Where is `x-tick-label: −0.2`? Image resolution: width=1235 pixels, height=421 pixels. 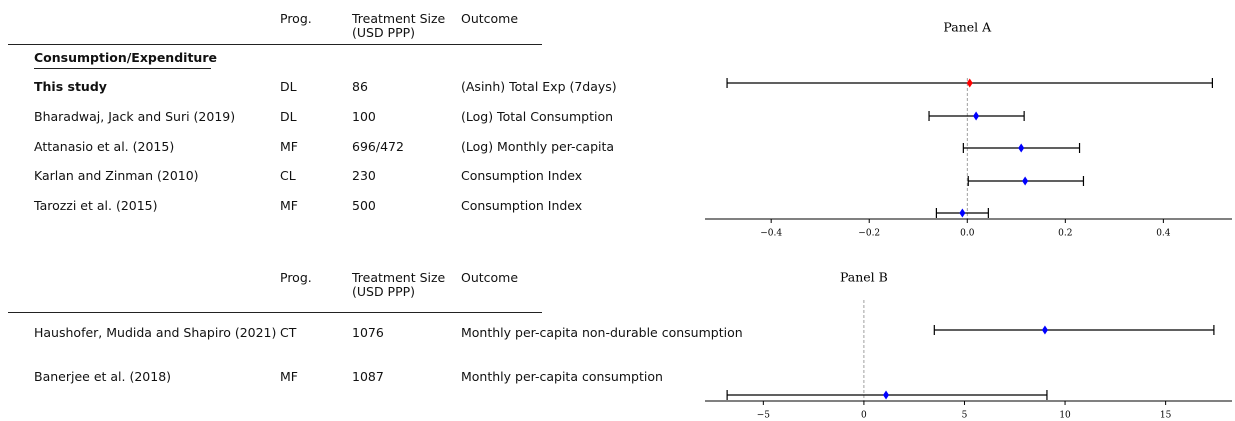
x-tick-label: −0.2 is located at coordinates (869, 234).